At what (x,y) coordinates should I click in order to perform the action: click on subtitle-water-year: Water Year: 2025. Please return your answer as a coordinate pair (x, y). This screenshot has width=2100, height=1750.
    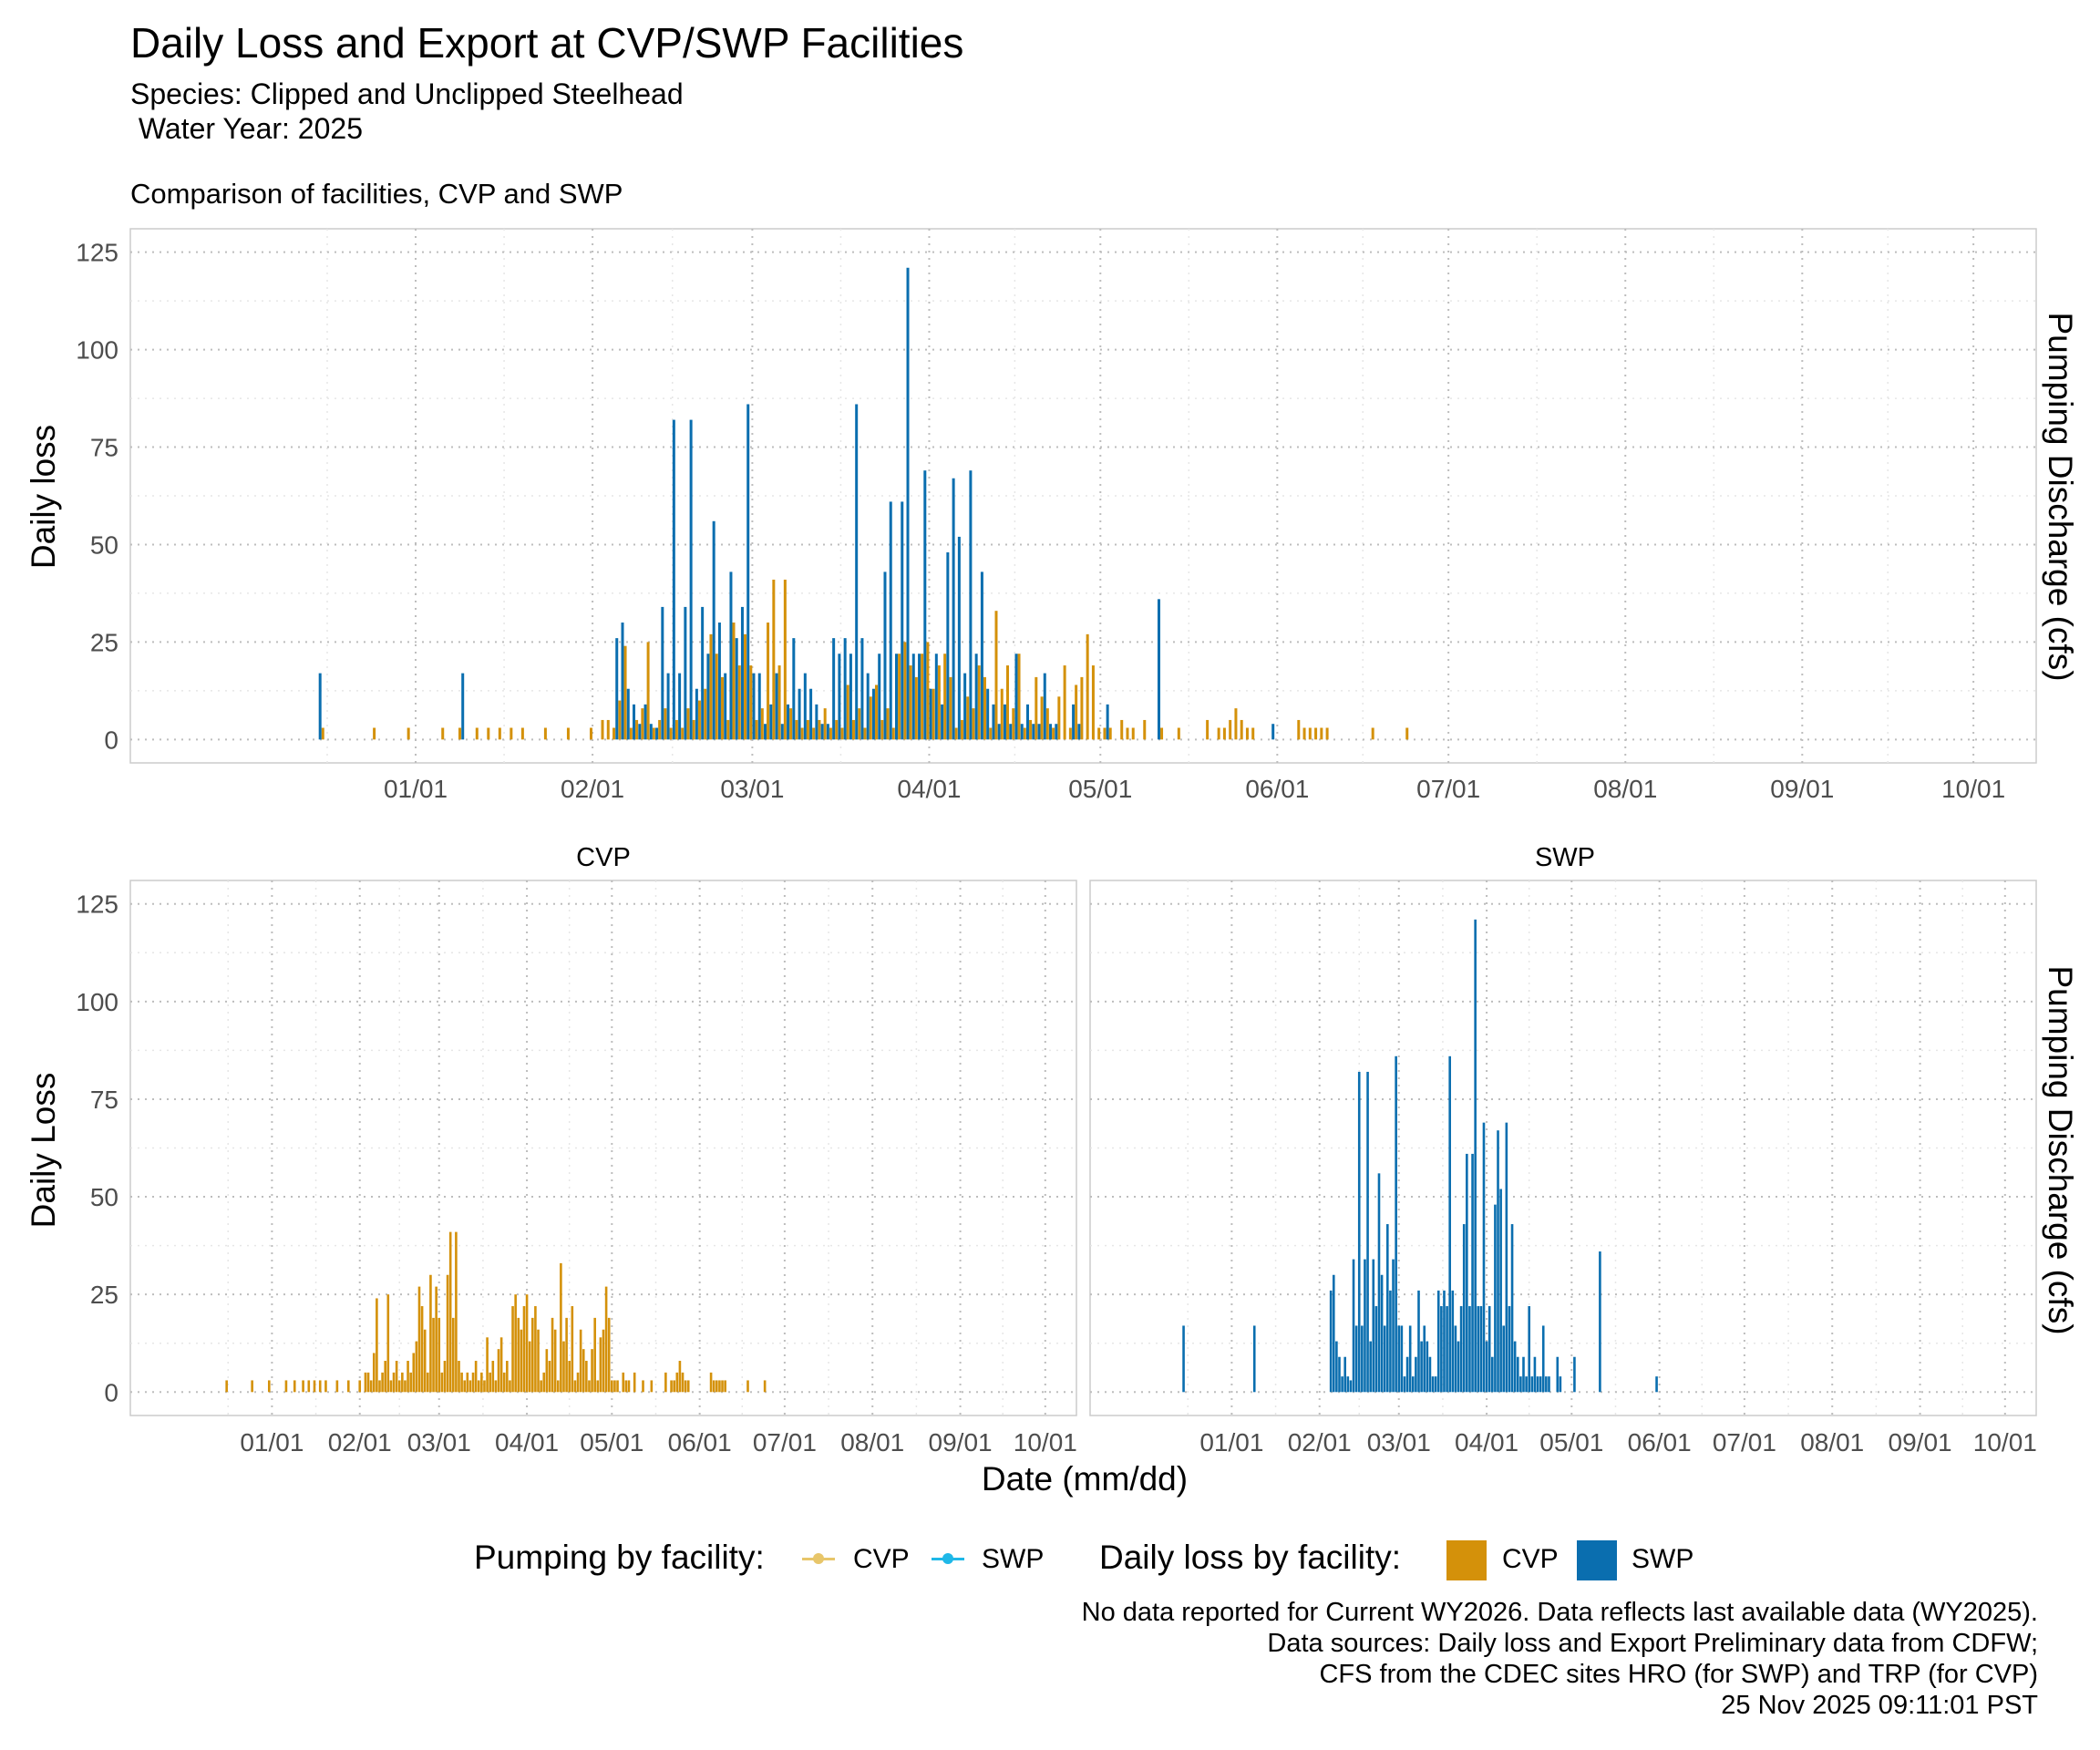
    Looking at the image, I should click on (247, 128).